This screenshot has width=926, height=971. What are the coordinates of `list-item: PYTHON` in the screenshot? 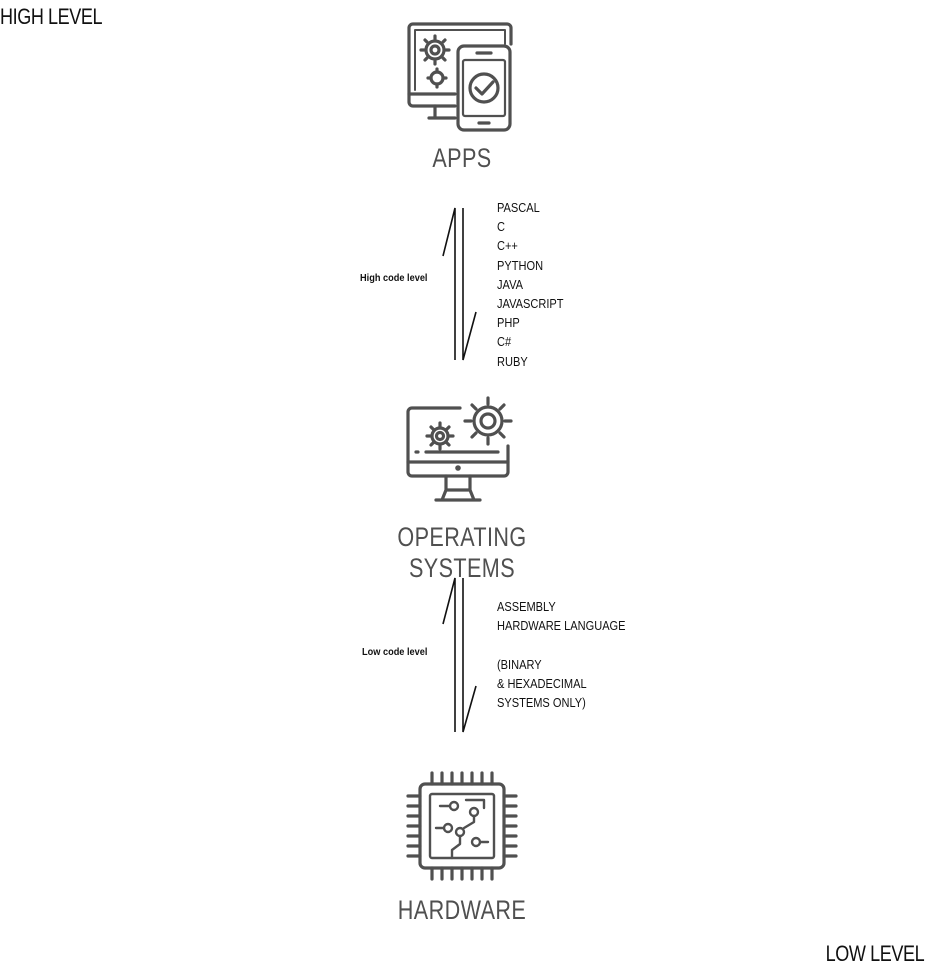 It's located at (520, 265).